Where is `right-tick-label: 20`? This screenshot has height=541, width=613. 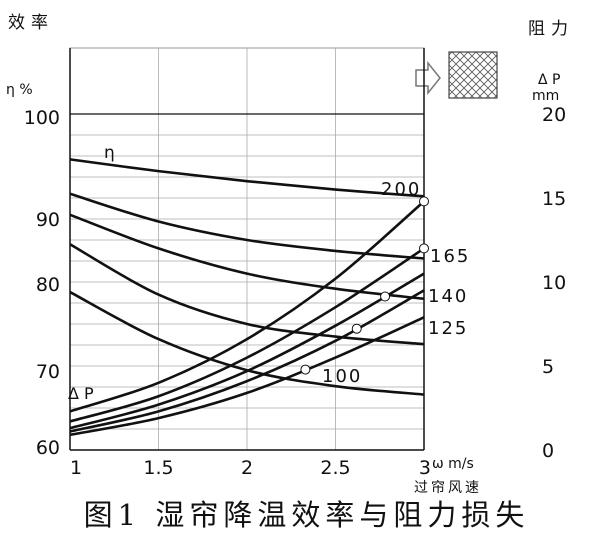
right-tick-label: 20 is located at coordinates (554, 115).